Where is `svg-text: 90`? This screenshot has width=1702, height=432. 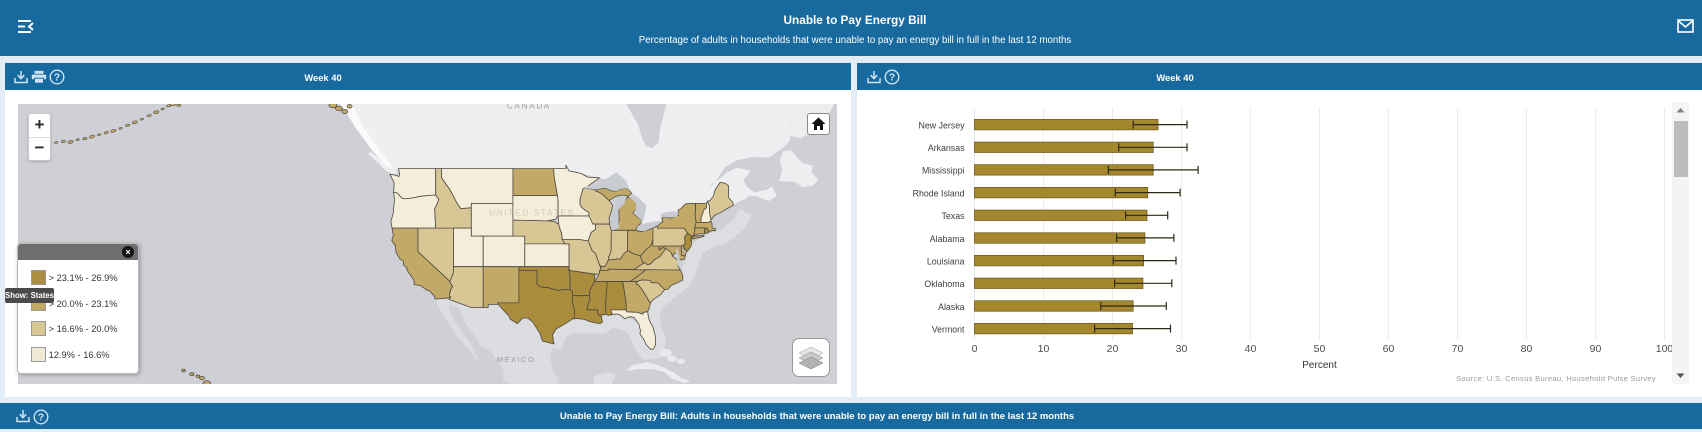 svg-text: 90 is located at coordinates (1596, 349).